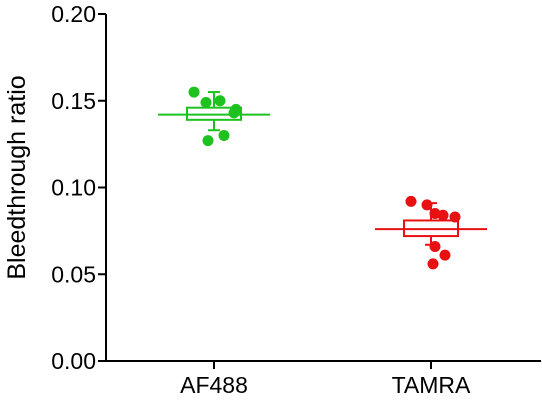 This screenshot has height=400, width=542. I want to click on y-tick-label: 0.10, so click(73, 188).